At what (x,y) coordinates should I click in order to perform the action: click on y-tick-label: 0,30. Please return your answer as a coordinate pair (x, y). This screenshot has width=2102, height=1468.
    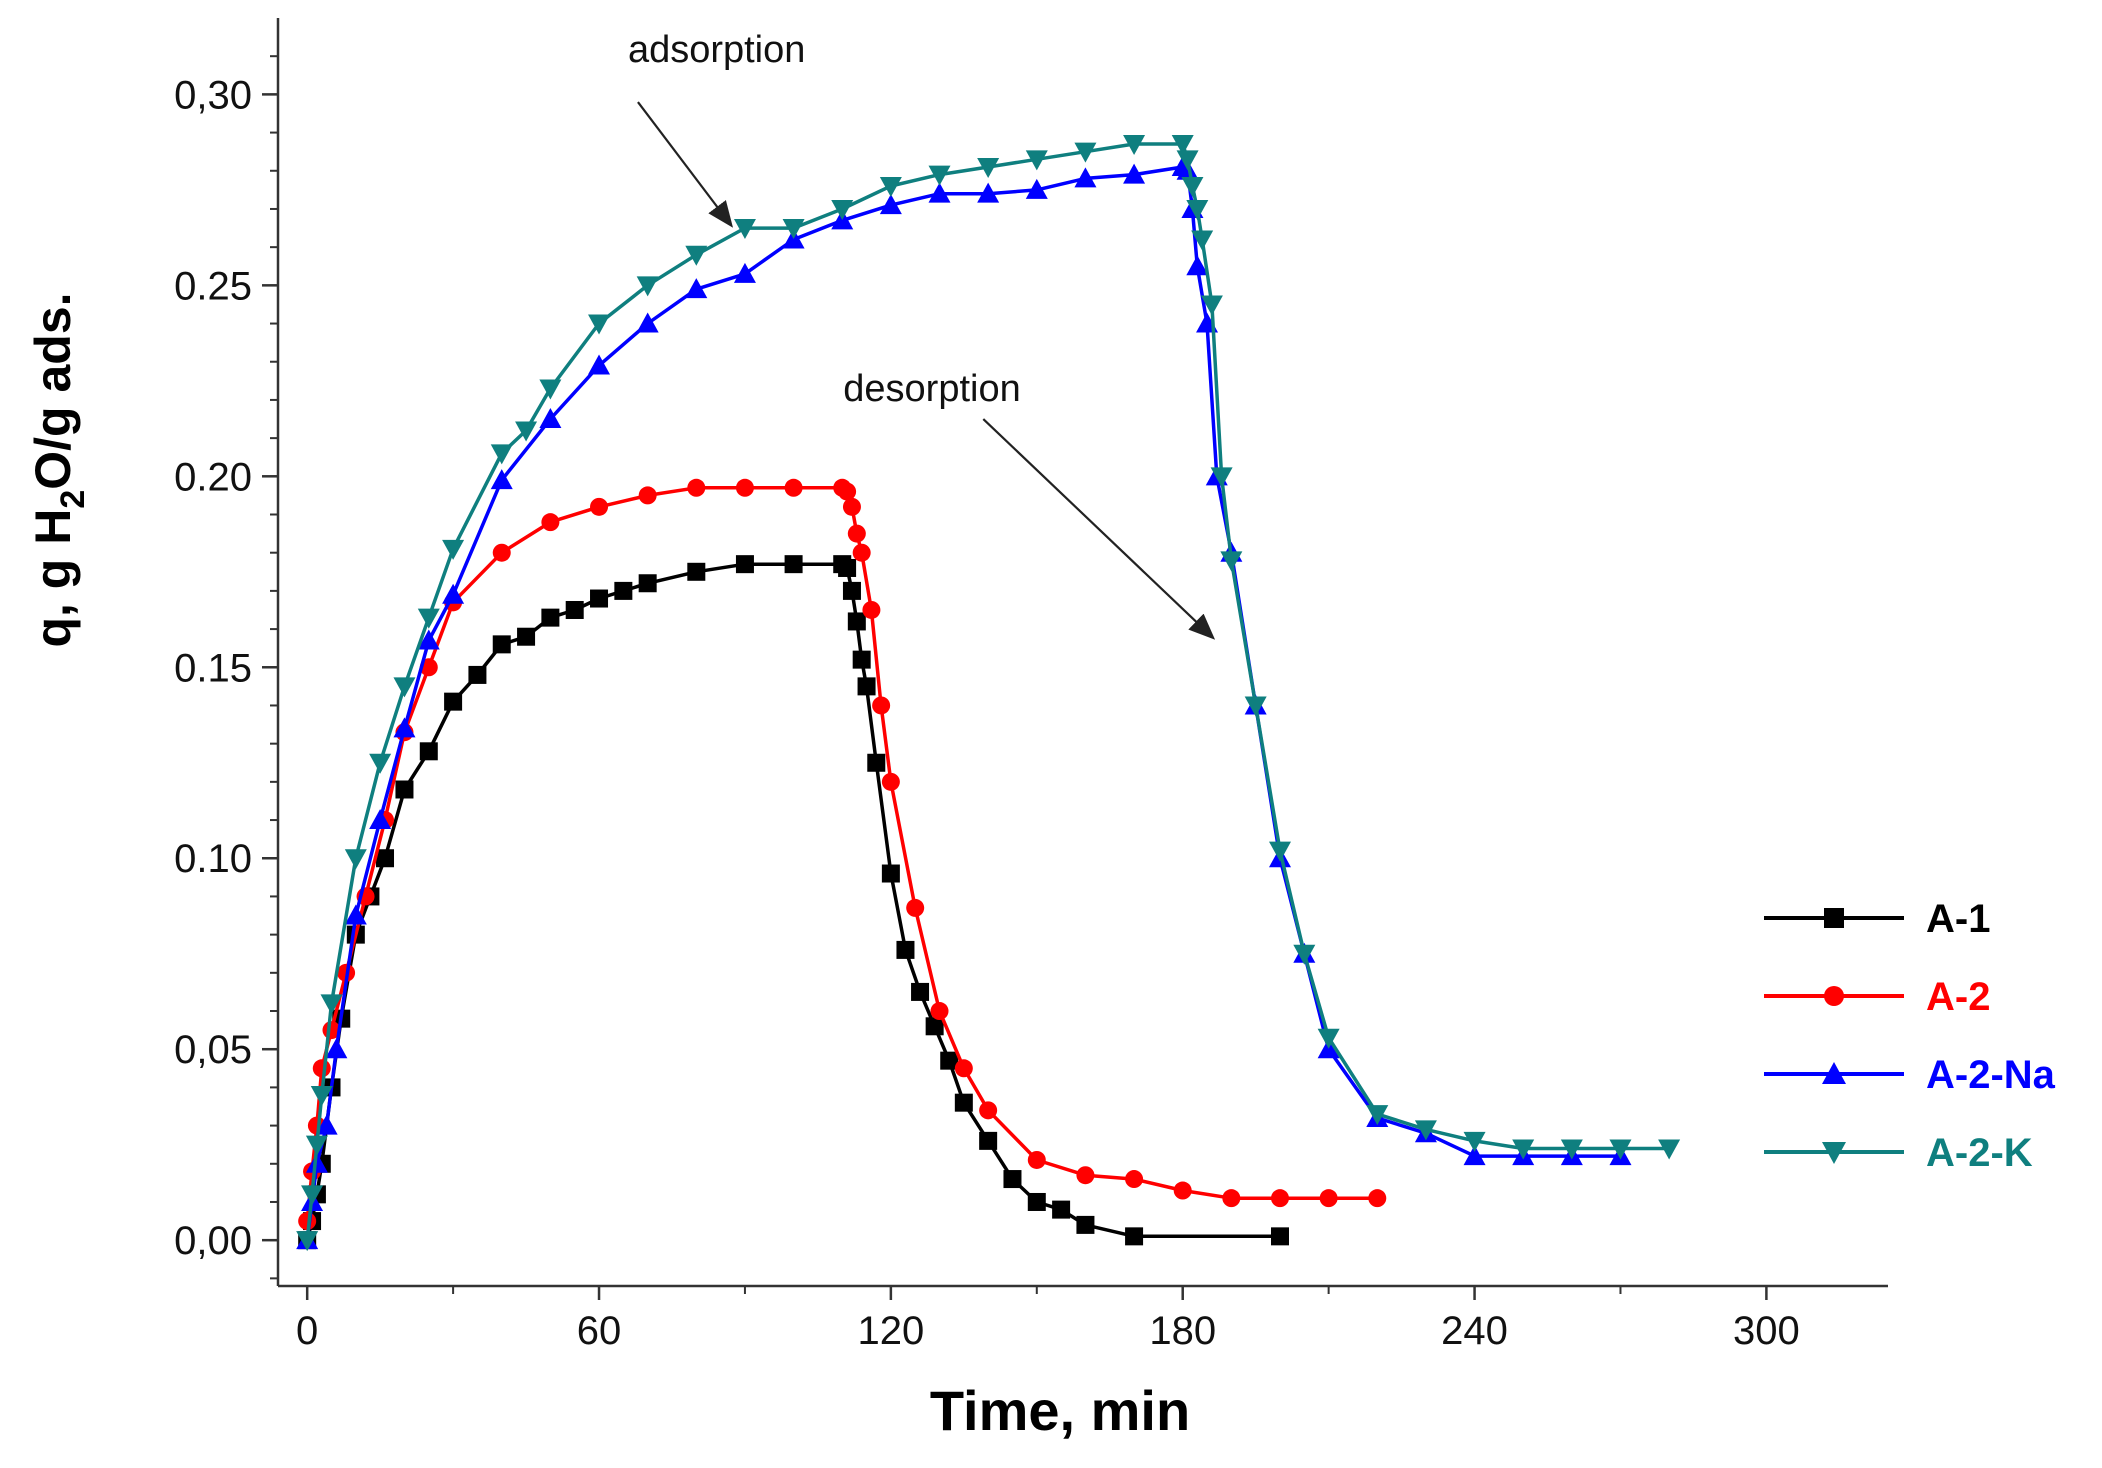
    Looking at the image, I should click on (213, 95).